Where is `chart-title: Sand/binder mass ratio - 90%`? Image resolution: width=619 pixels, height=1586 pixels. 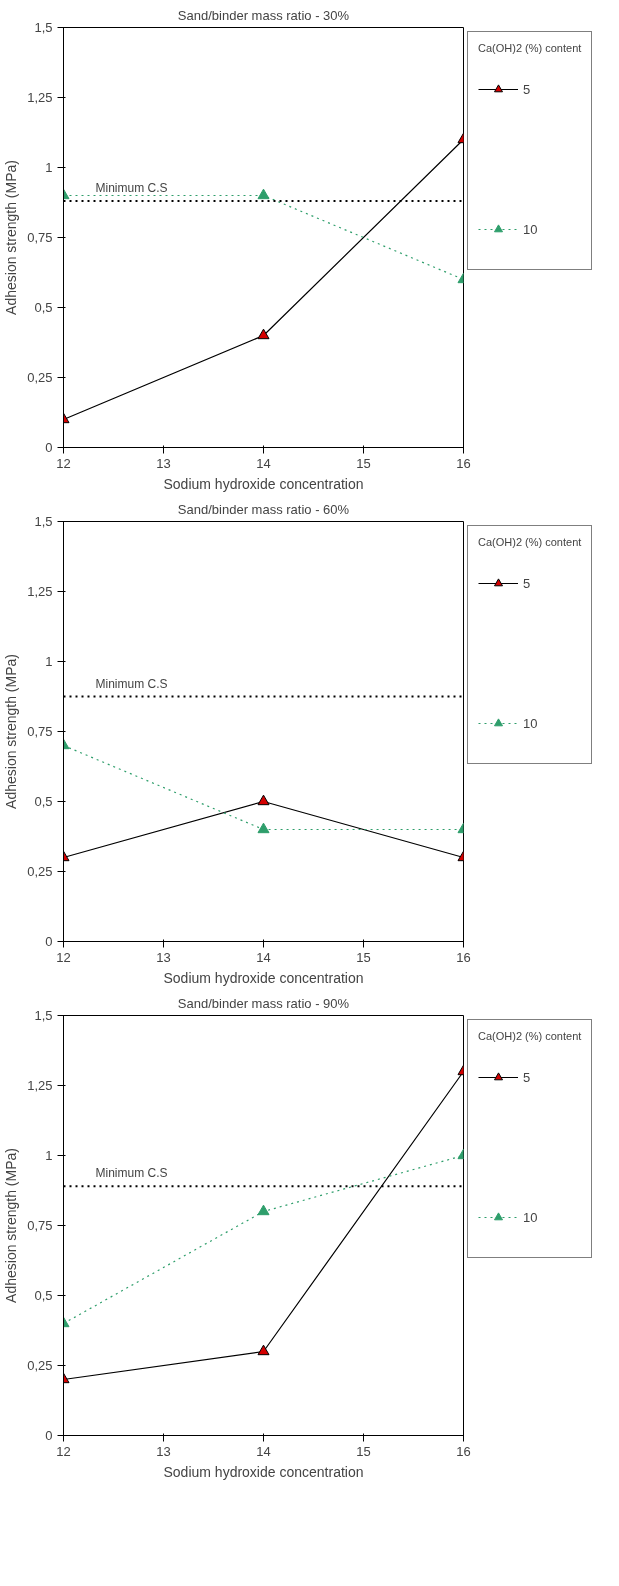 chart-title: Sand/binder mass ratio - 90% is located at coordinates (263, 1003).